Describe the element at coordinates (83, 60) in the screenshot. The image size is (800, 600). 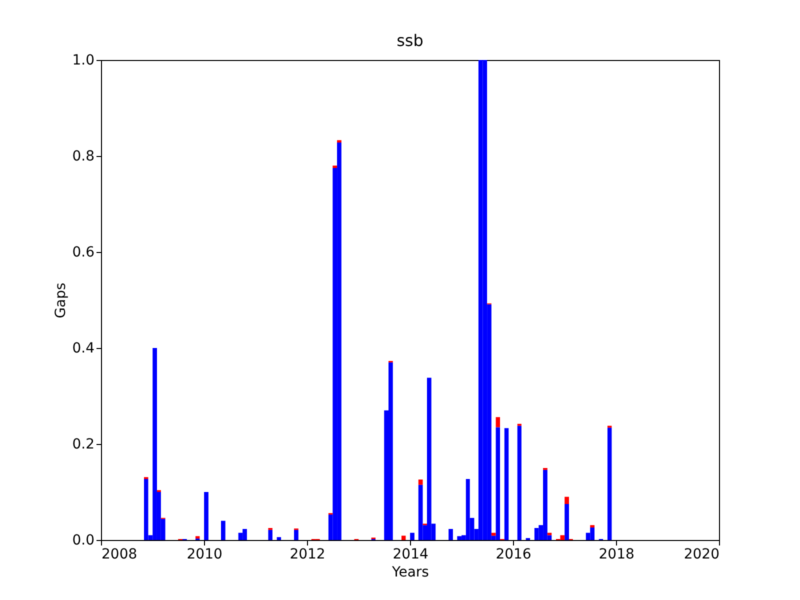
I see `y-tick-label: 1.0` at that location.